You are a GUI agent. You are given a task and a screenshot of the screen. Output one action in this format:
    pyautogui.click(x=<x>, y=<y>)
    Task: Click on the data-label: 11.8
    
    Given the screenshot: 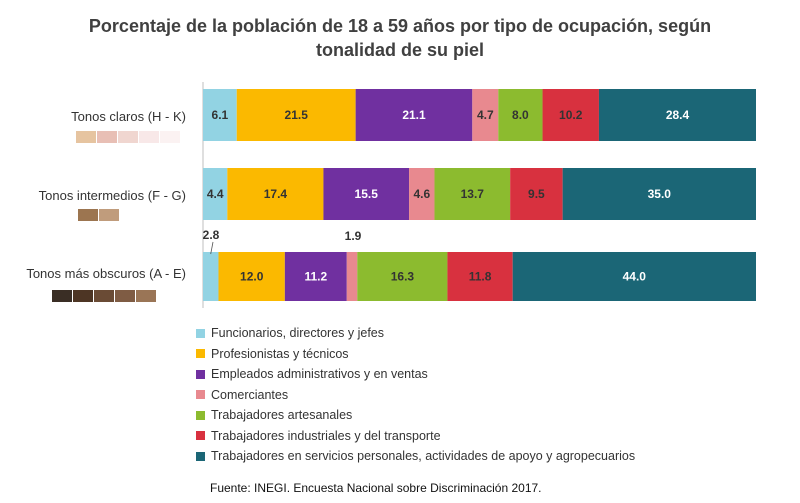 What is the action you would take?
    pyautogui.click(x=480, y=277)
    